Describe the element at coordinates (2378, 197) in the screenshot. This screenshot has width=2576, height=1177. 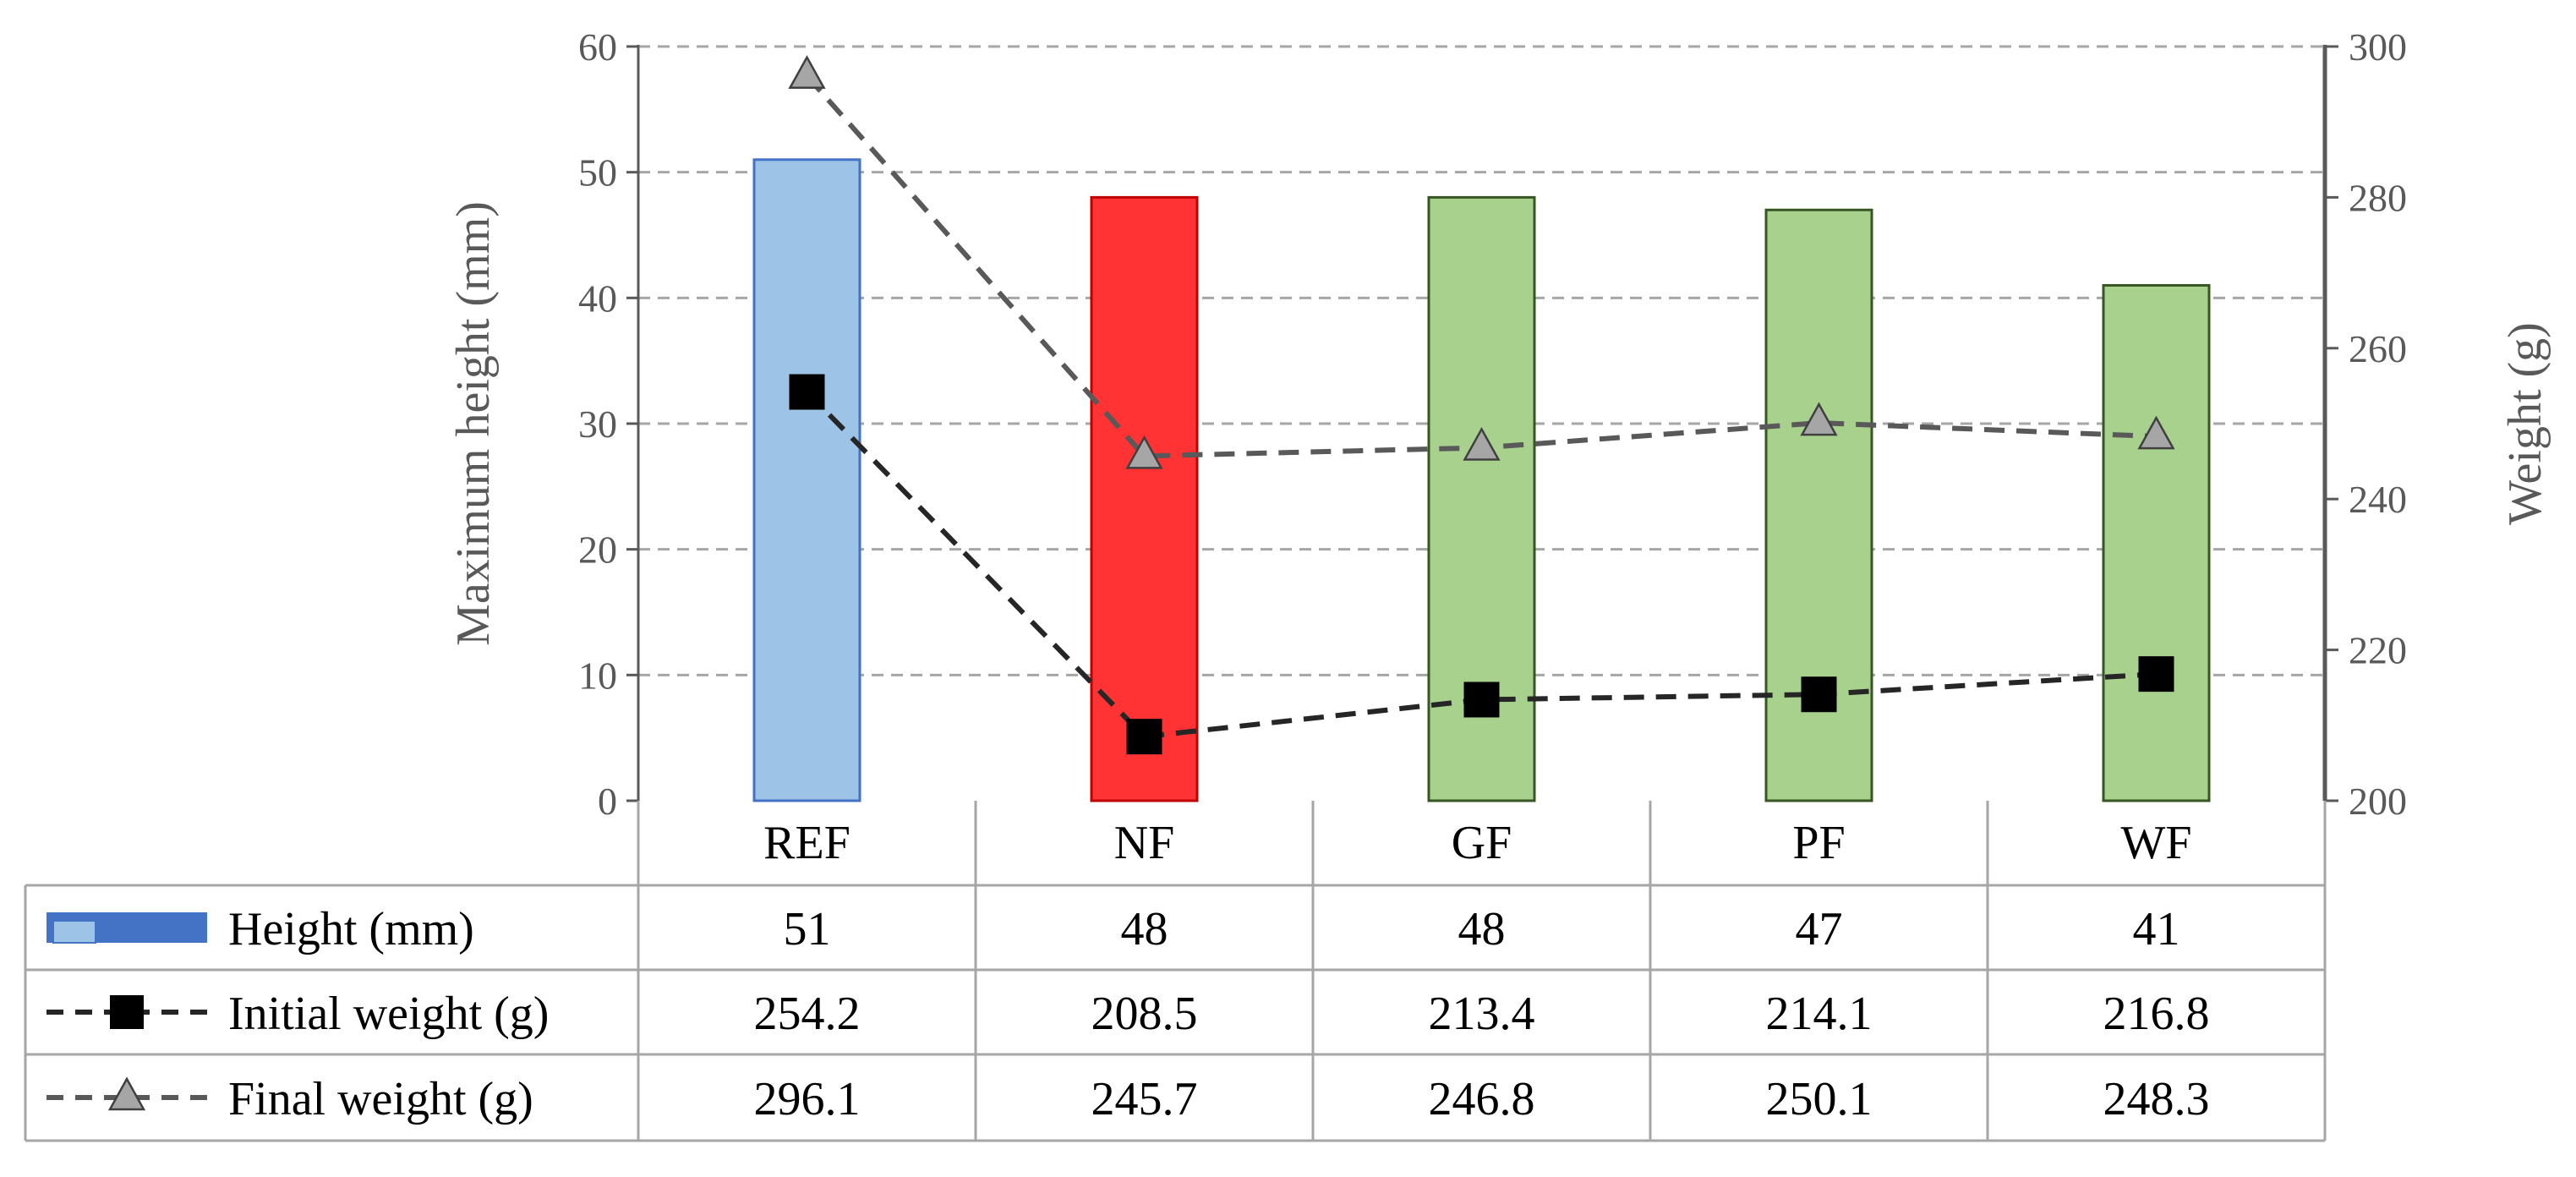
I see `right-axis-tick-label: 280` at that location.